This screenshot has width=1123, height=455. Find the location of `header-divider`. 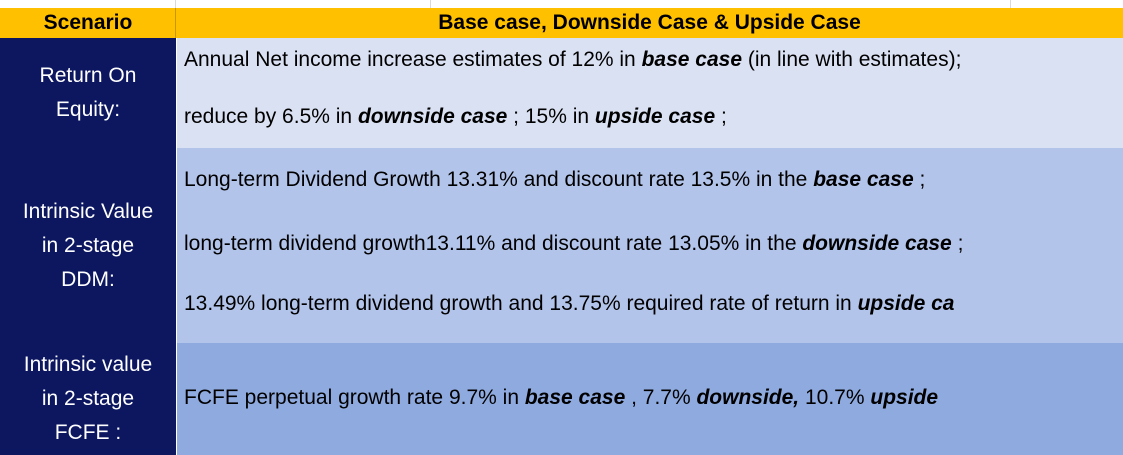

header-divider is located at coordinates (175, 23).